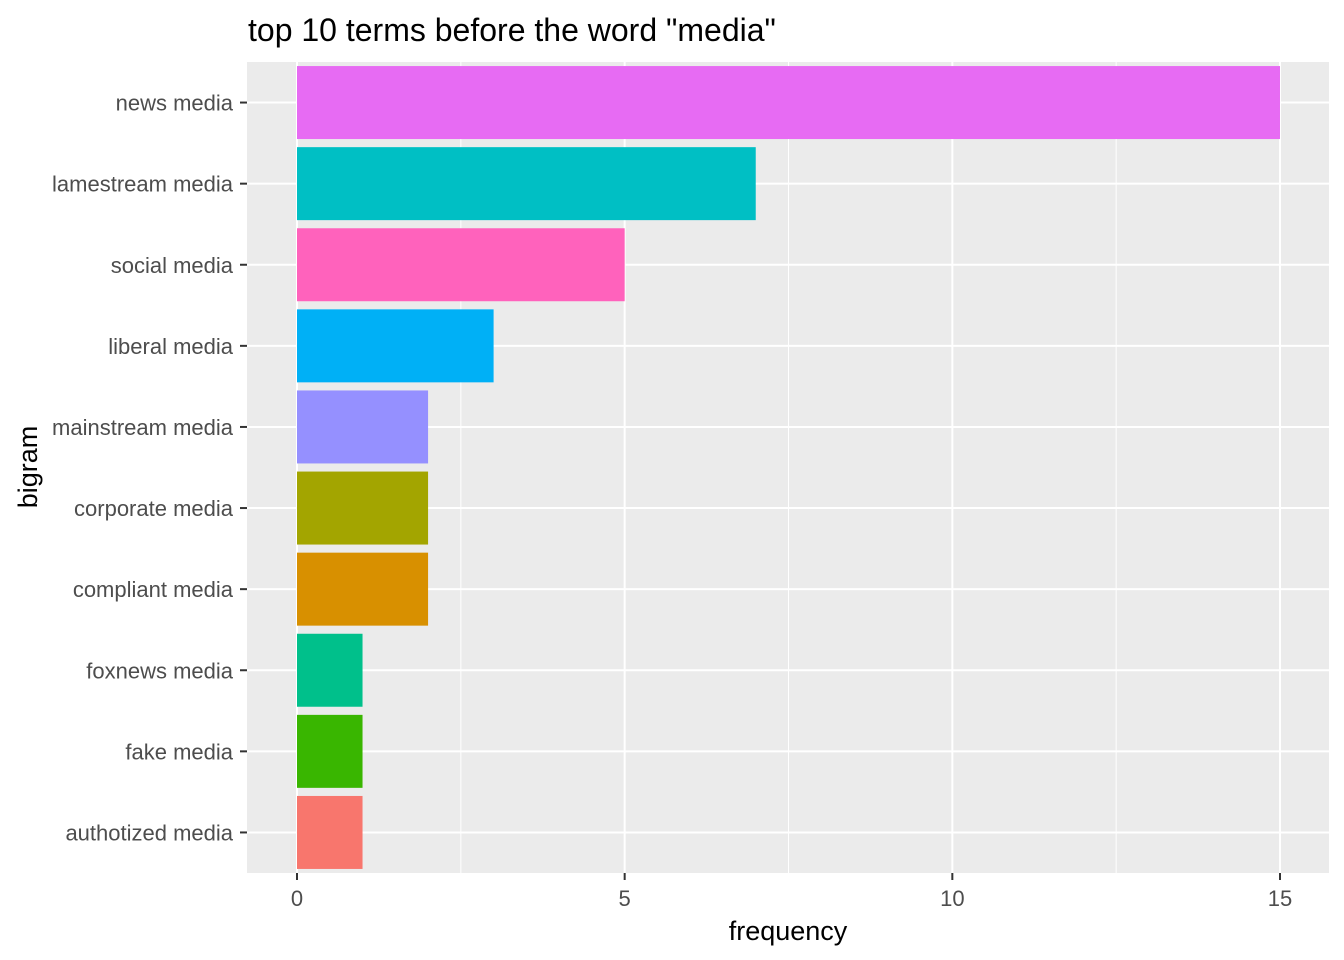 The image size is (1344, 960). Describe the element at coordinates (512, 30) in the screenshot. I see `chart-title: top 10 terms before the word "media"` at that location.